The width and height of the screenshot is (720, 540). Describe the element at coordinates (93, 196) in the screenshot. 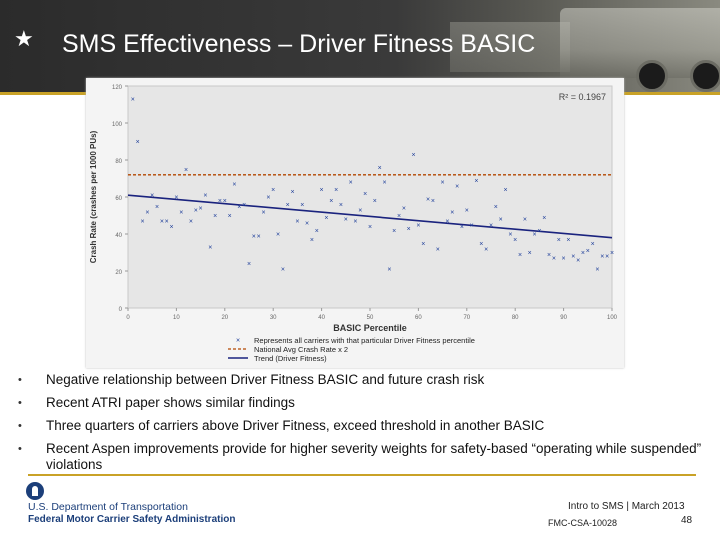

I see `y-axis-label: Crash Rate (crashes per 1000 PUs)` at that location.